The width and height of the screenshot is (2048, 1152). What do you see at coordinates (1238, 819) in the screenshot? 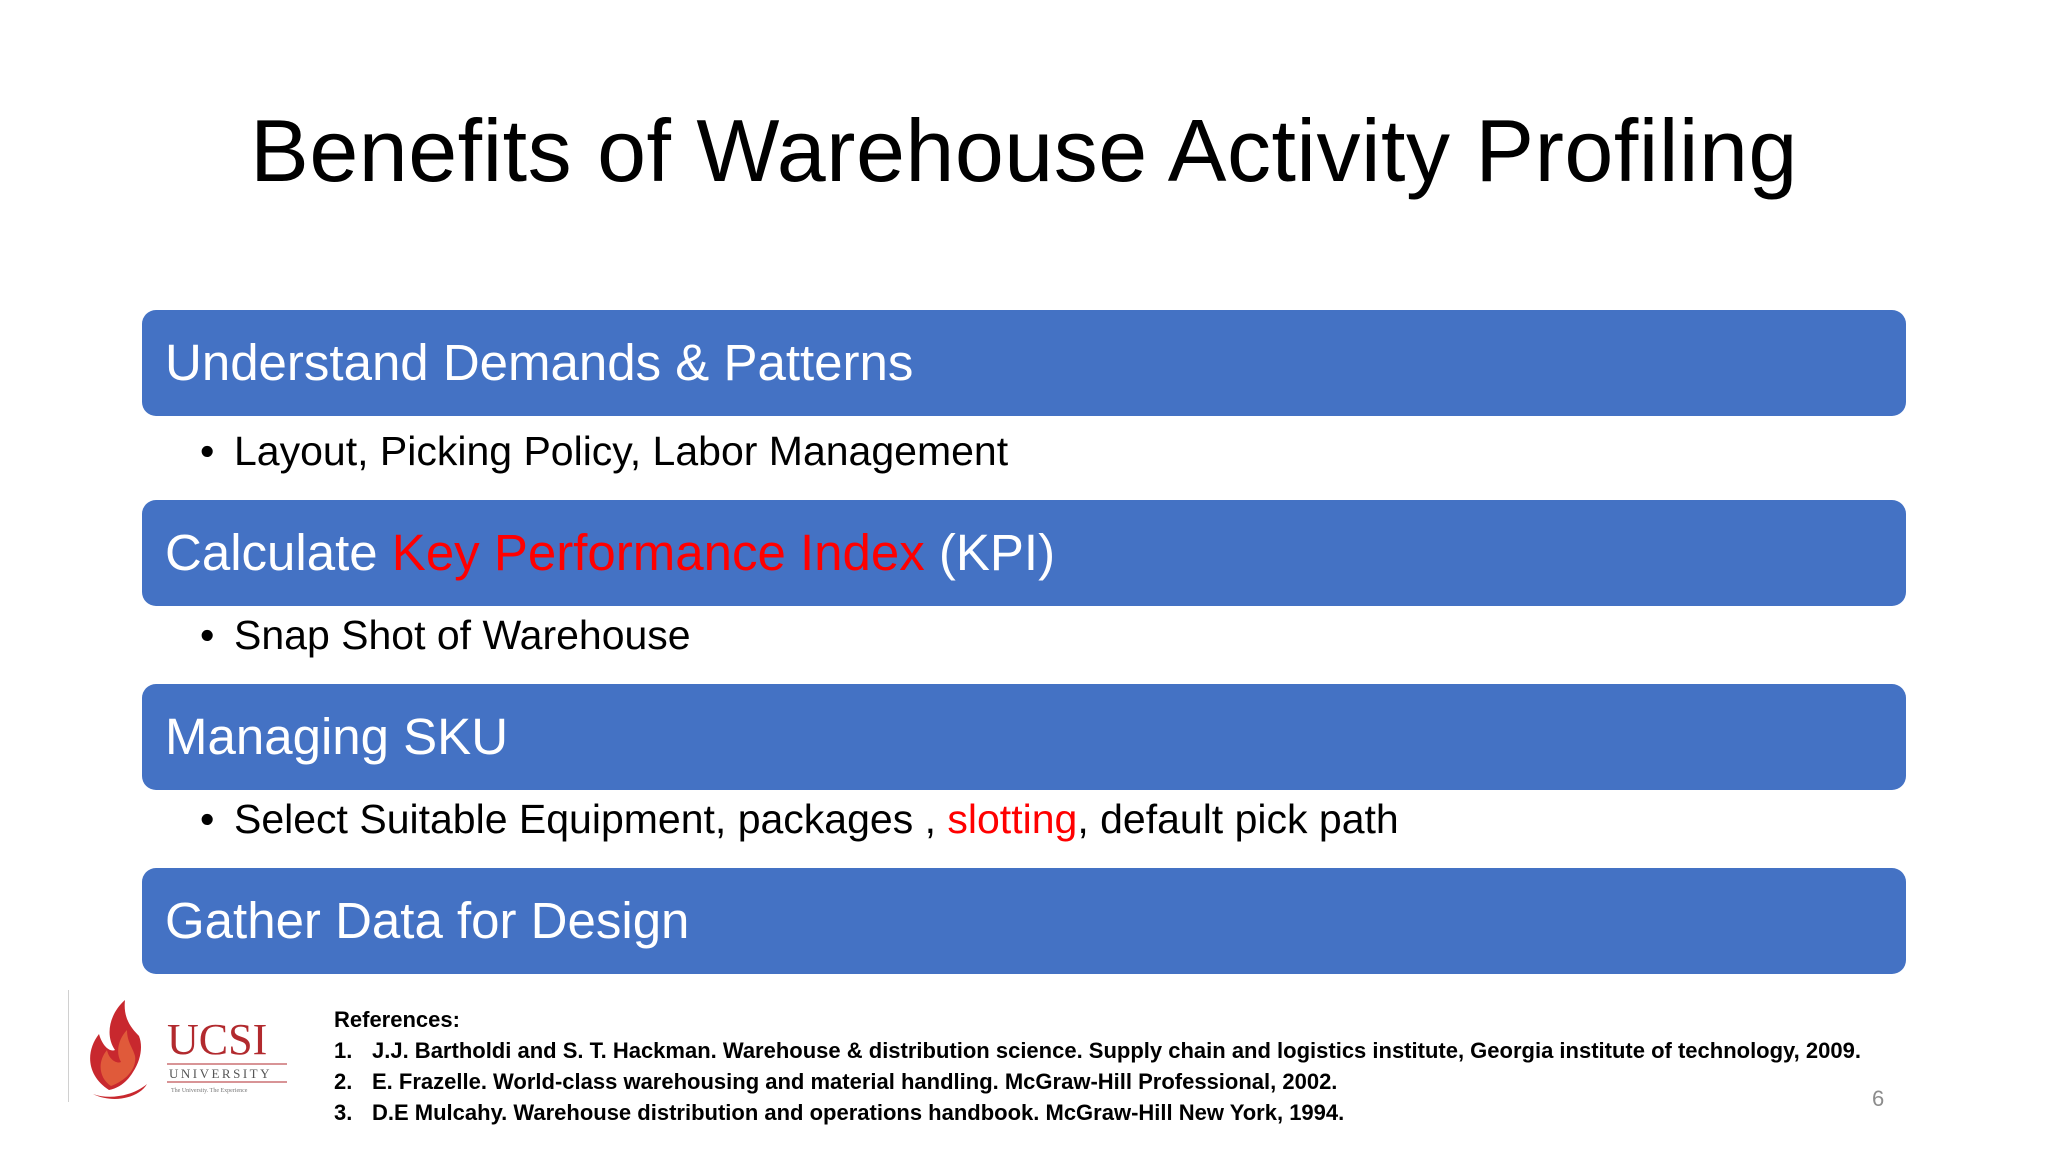
I see `bullet-text: , default pick path` at bounding box center [1238, 819].